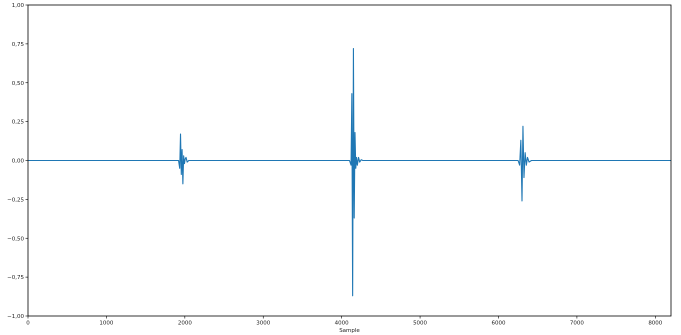 The image size is (681, 335). I want to click on x-tick-label: 3000, so click(263, 324).